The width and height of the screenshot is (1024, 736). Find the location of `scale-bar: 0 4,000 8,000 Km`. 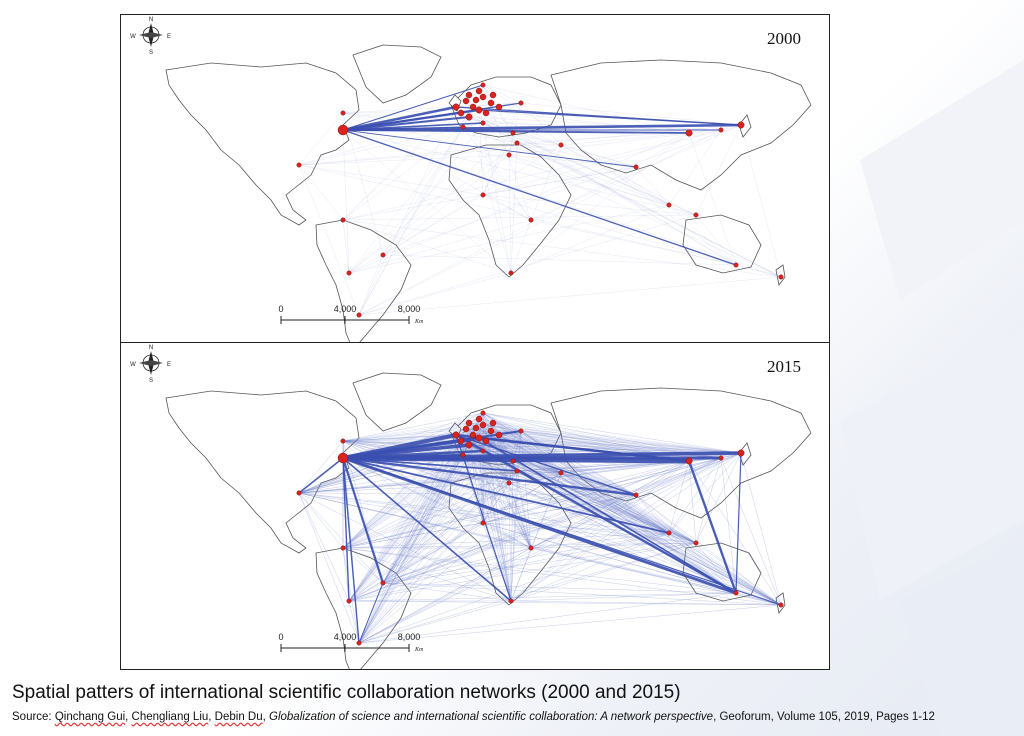

scale-bar: 0 4,000 8,000 Km is located at coordinates (351, 314).